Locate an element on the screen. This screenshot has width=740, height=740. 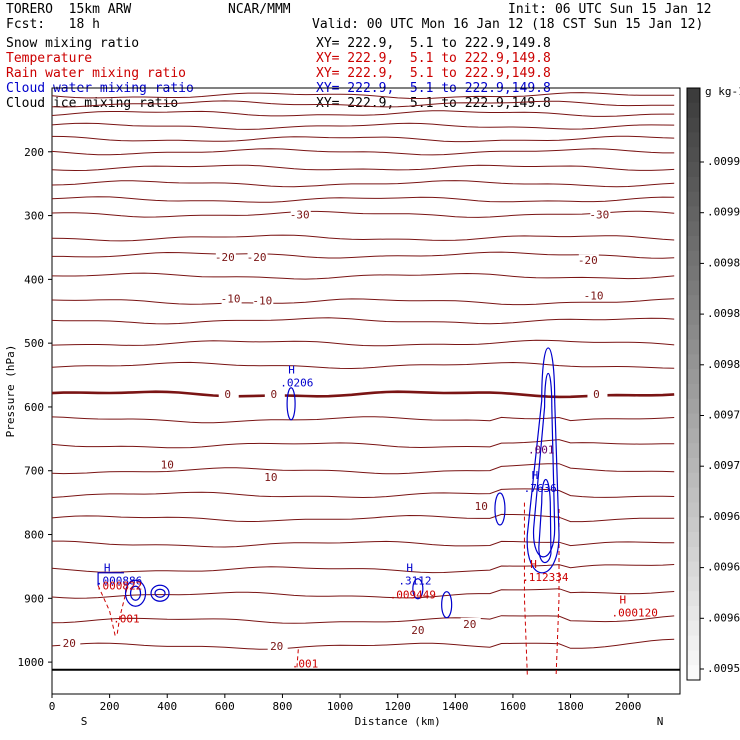
legend-field-name: Snow mixing ratio is located at coordinates (73, 43).